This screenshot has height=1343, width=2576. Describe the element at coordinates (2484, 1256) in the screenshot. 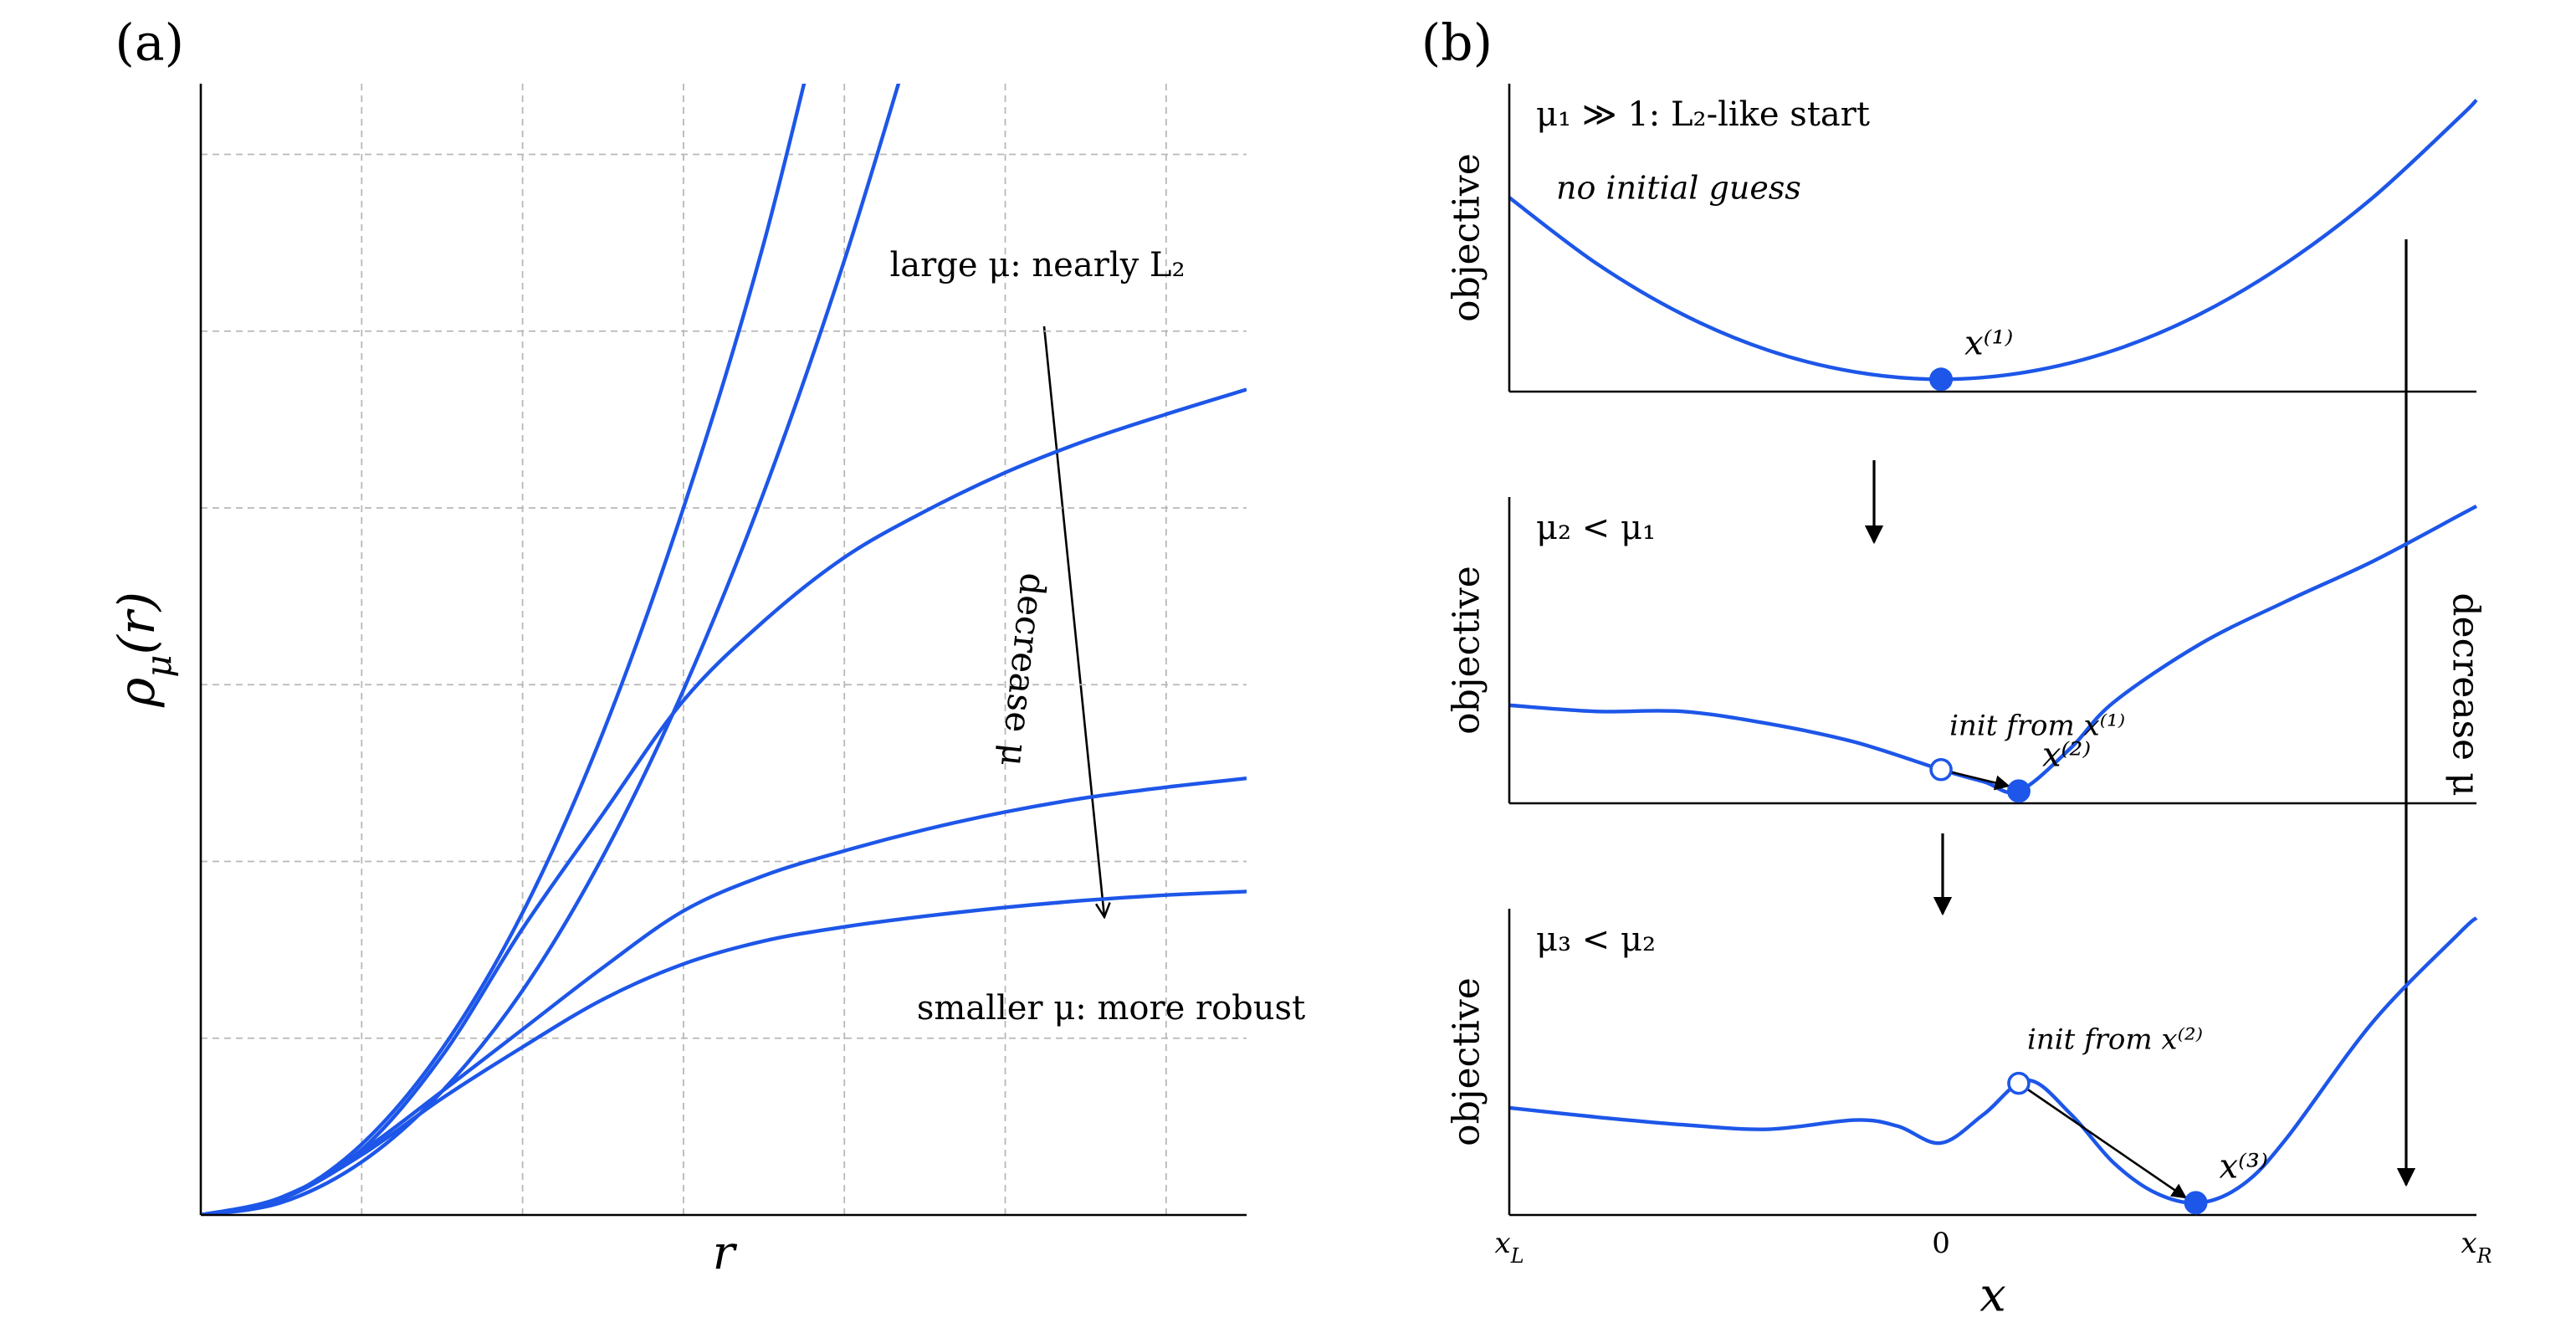

I see `x-tick-label-part: R` at that location.